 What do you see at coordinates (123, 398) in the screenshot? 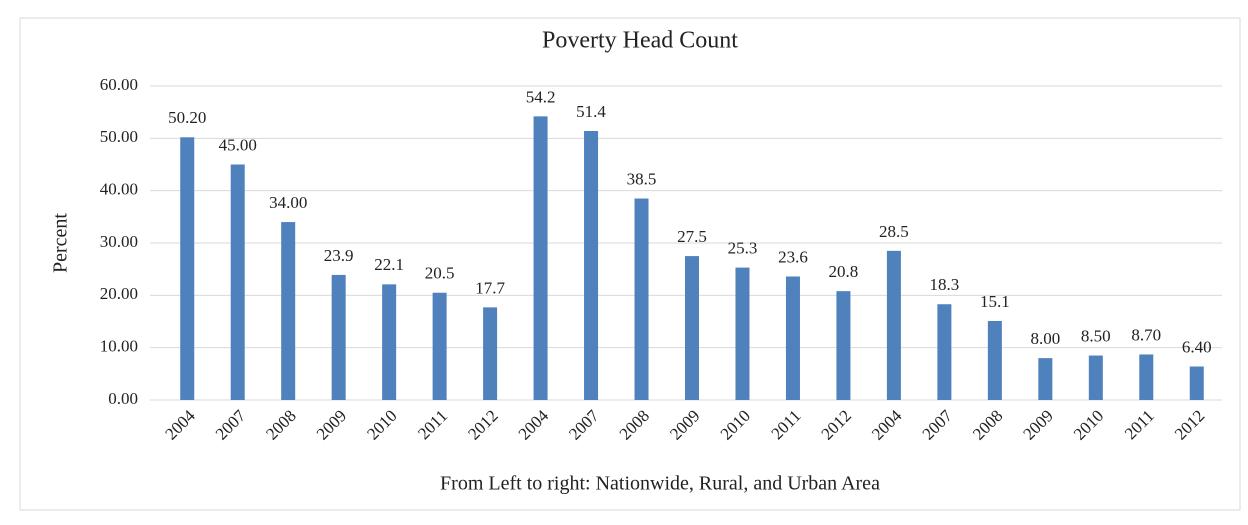
I see `y-tick-label: 0.00` at bounding box center [123, 398].